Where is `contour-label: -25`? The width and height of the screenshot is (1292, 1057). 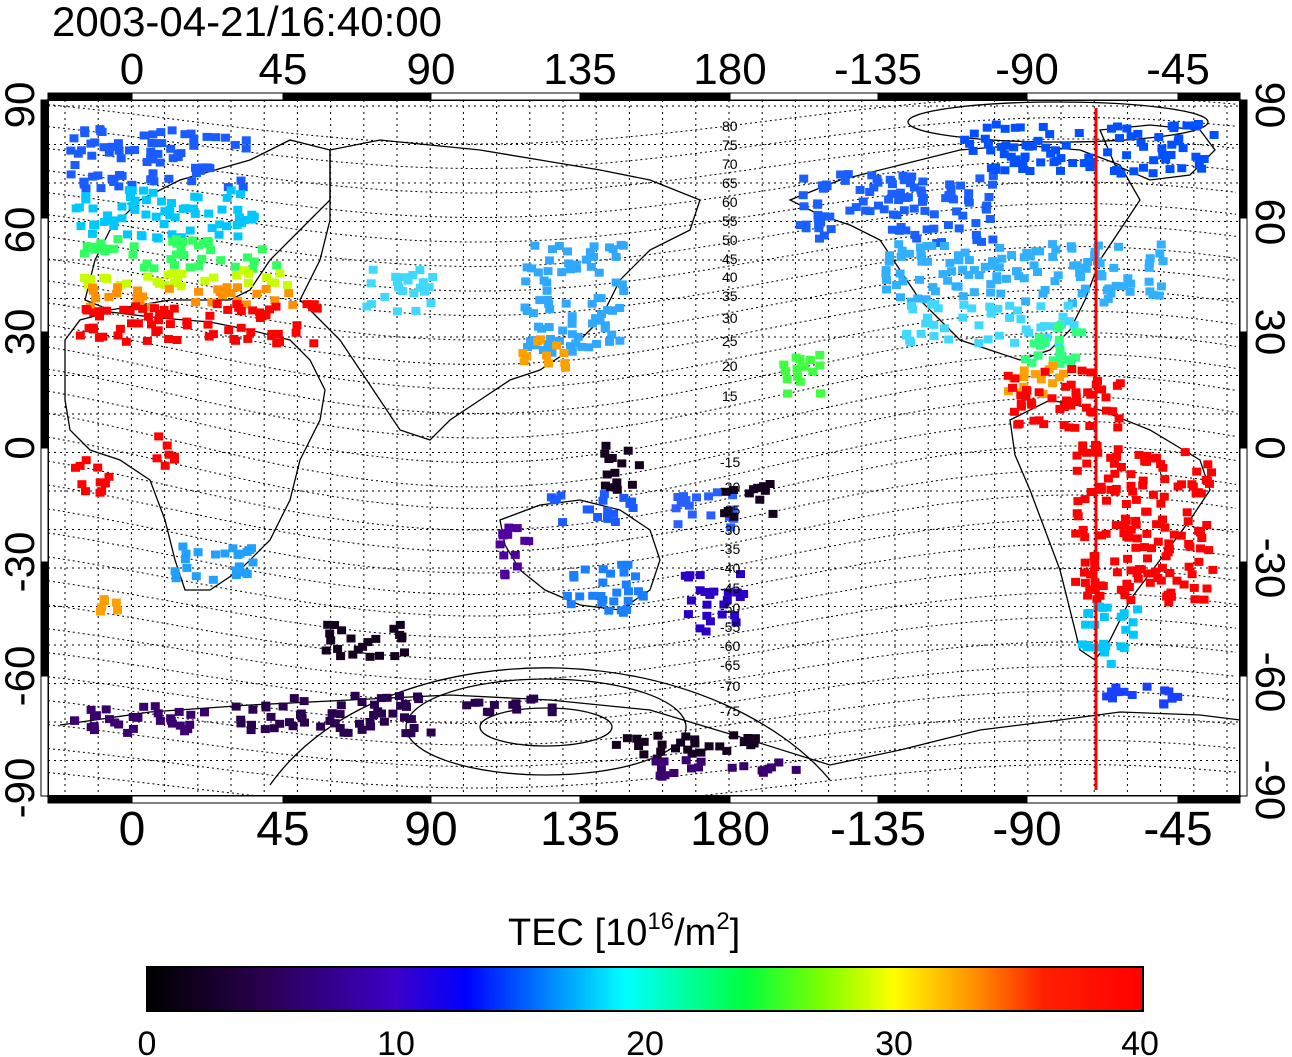 contour-label: -25 is located at coordinates (730, 510).